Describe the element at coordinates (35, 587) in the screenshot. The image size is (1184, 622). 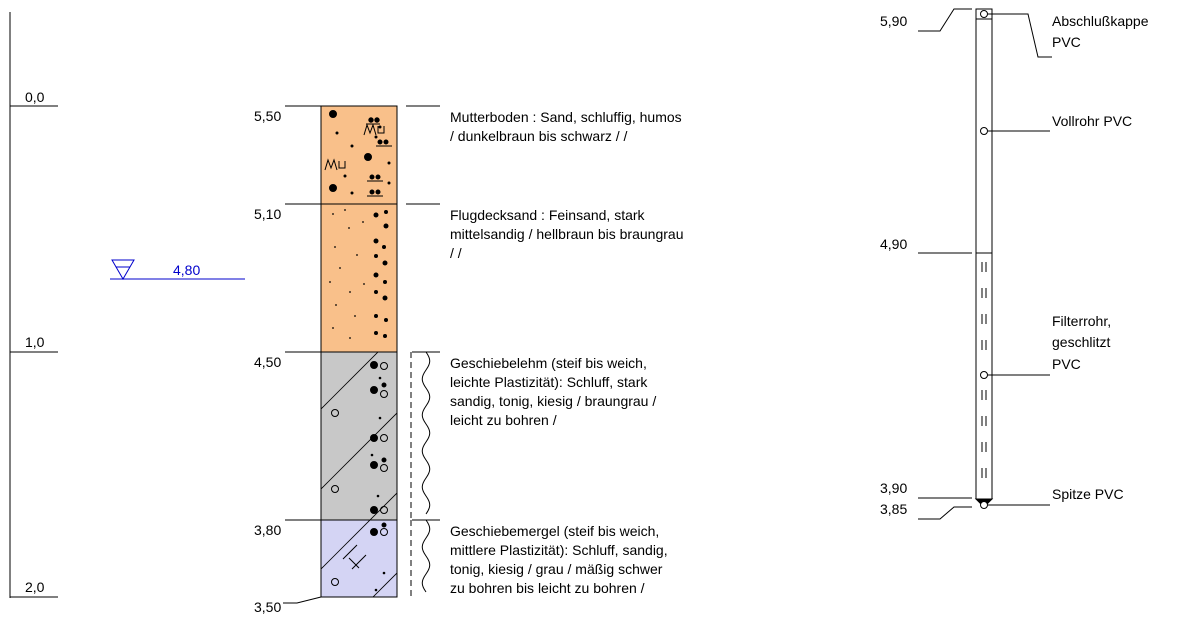
I see `depth-label-2: 2,0` at that location.